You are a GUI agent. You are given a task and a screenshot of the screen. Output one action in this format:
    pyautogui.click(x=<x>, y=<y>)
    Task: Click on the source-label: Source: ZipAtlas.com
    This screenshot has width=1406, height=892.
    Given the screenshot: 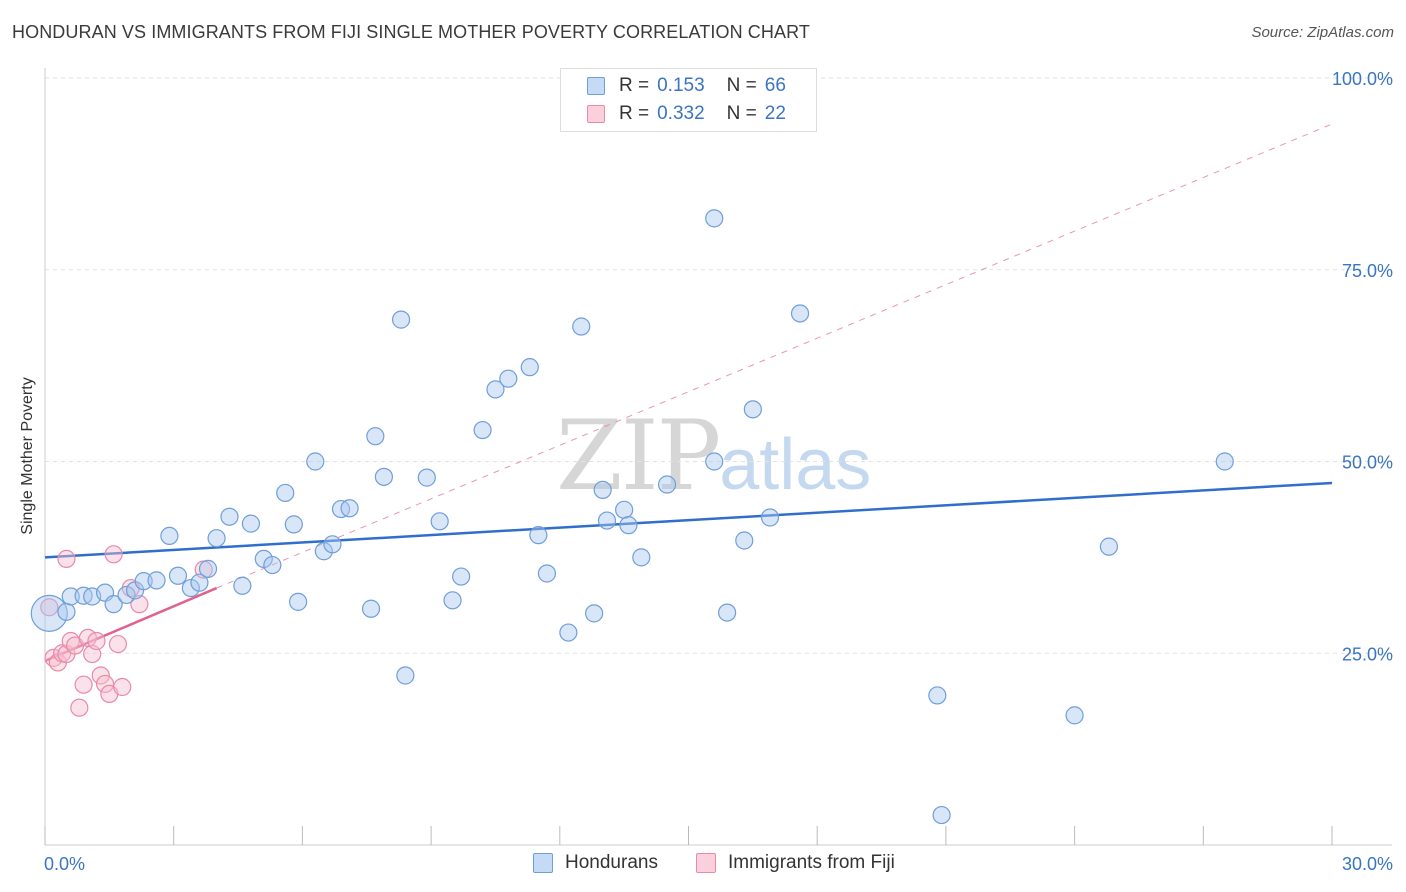 What is the action you would take?
    pyautogui.click(x=1322, y=32)
    